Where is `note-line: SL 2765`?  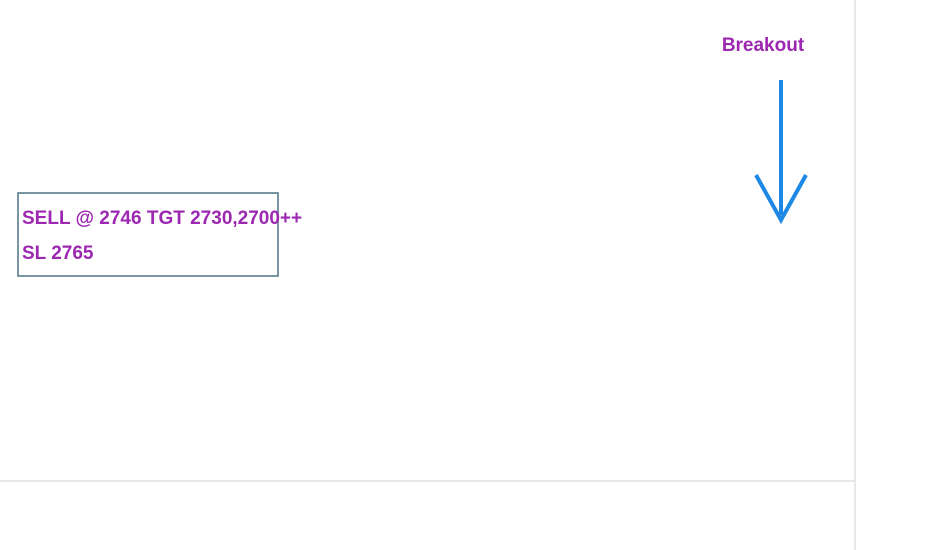
note-line: SL 2765 is located at coordinates (58, 253).